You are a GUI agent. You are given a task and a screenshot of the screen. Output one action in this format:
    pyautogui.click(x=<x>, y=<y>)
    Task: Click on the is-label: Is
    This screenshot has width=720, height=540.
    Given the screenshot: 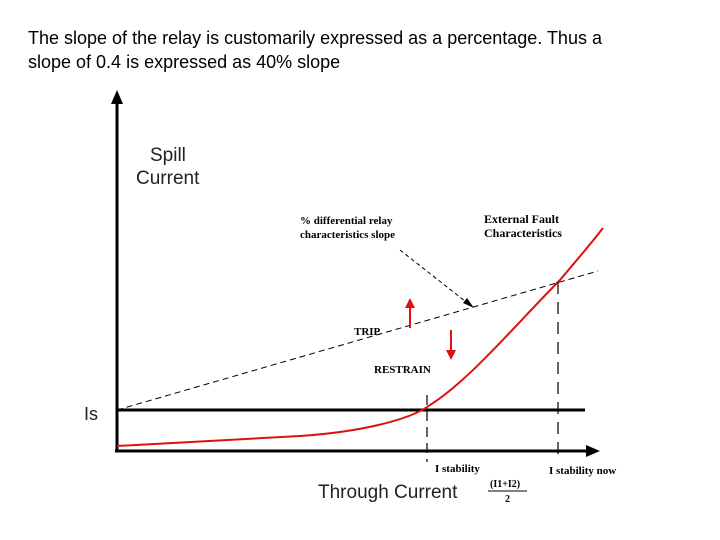 What is the action you would take?
    pyautogui.click(x=91, y=414)
    